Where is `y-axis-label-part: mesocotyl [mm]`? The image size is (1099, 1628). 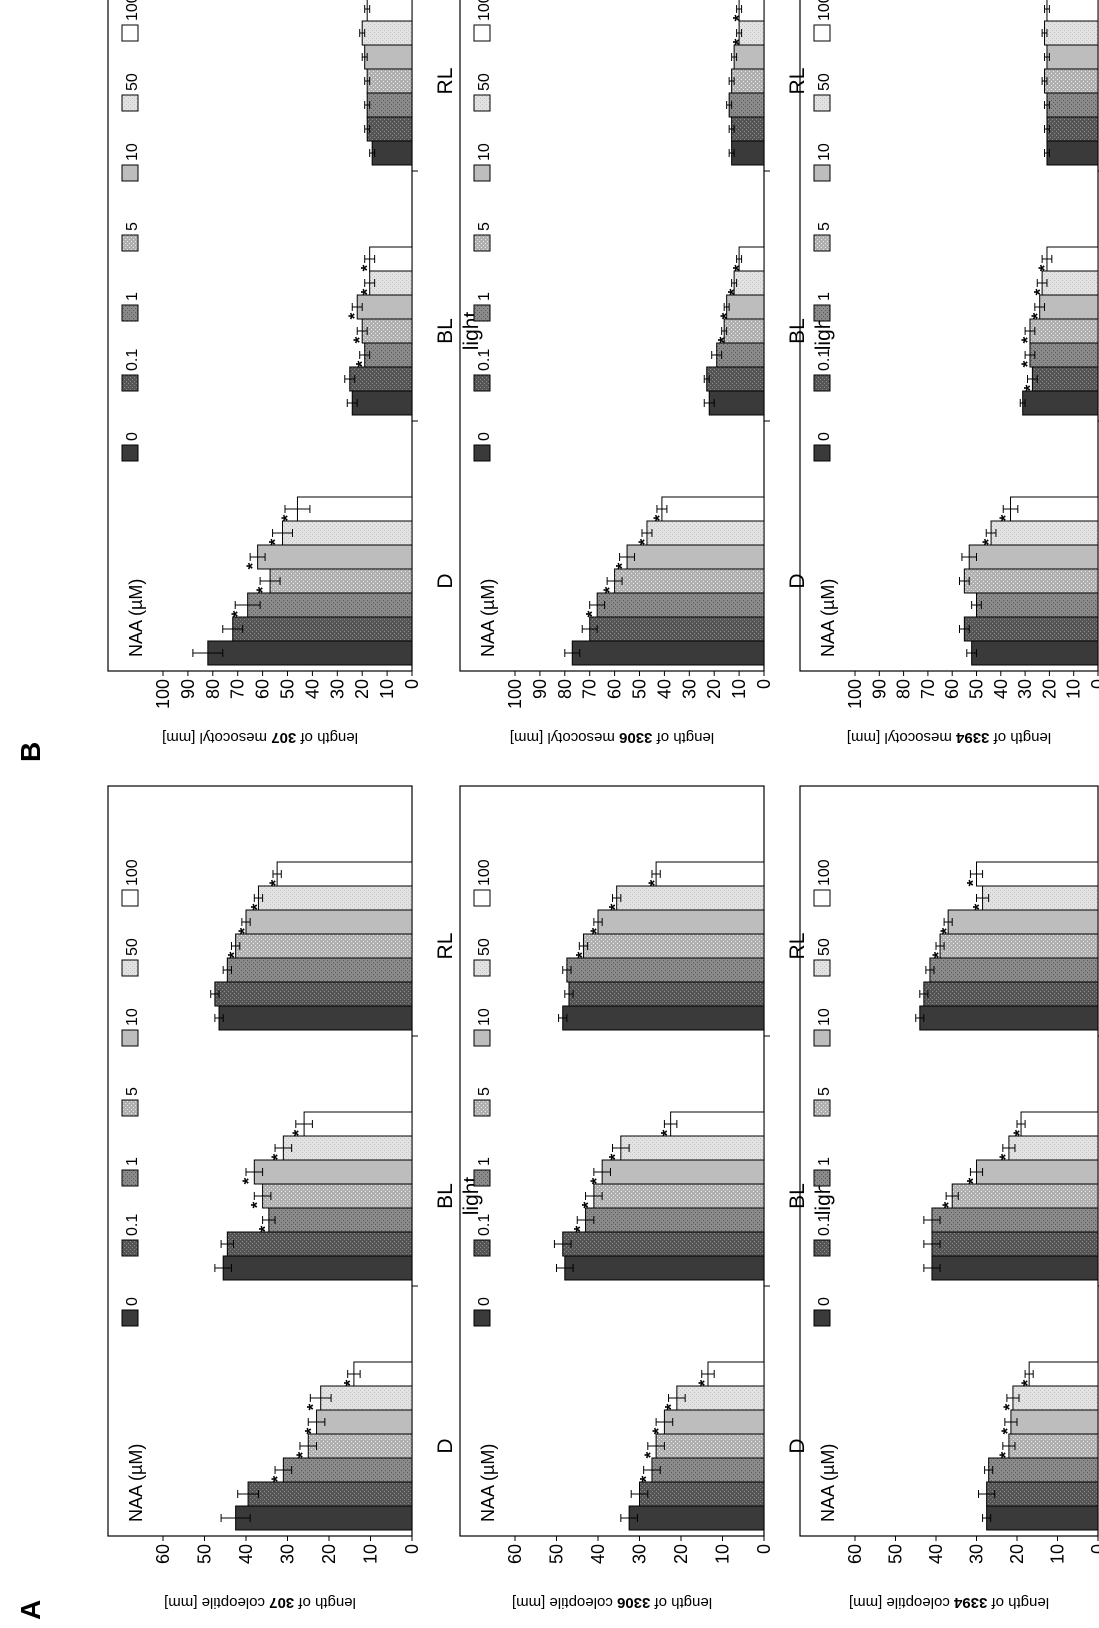 y-axis-label-part: mesocotyl [mm] is located at coordinates (901, 737).